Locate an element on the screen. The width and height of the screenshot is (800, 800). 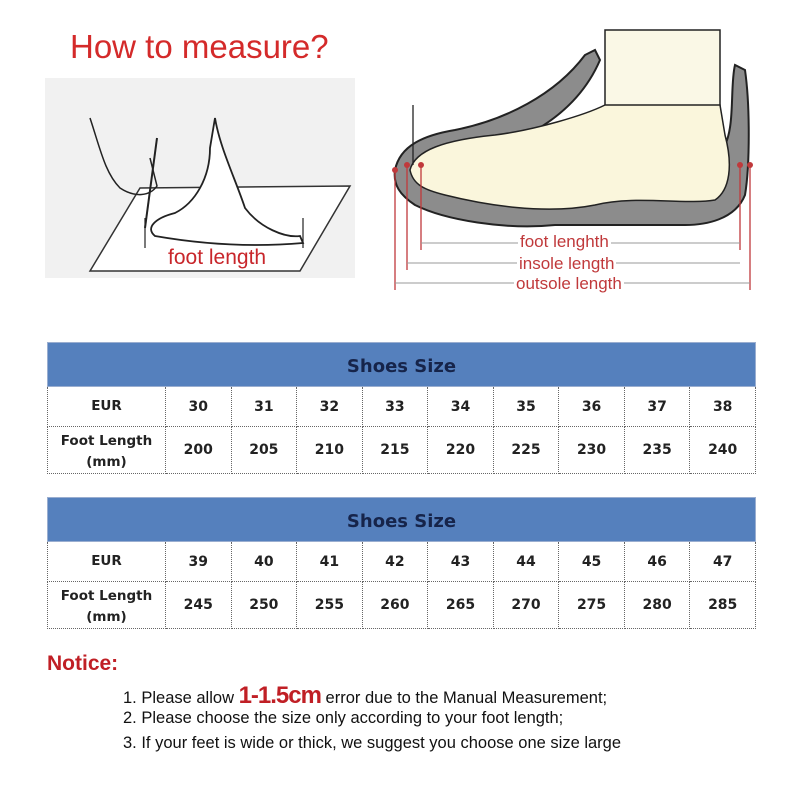
table-cell: 38 is located at coordinates (722, 406).